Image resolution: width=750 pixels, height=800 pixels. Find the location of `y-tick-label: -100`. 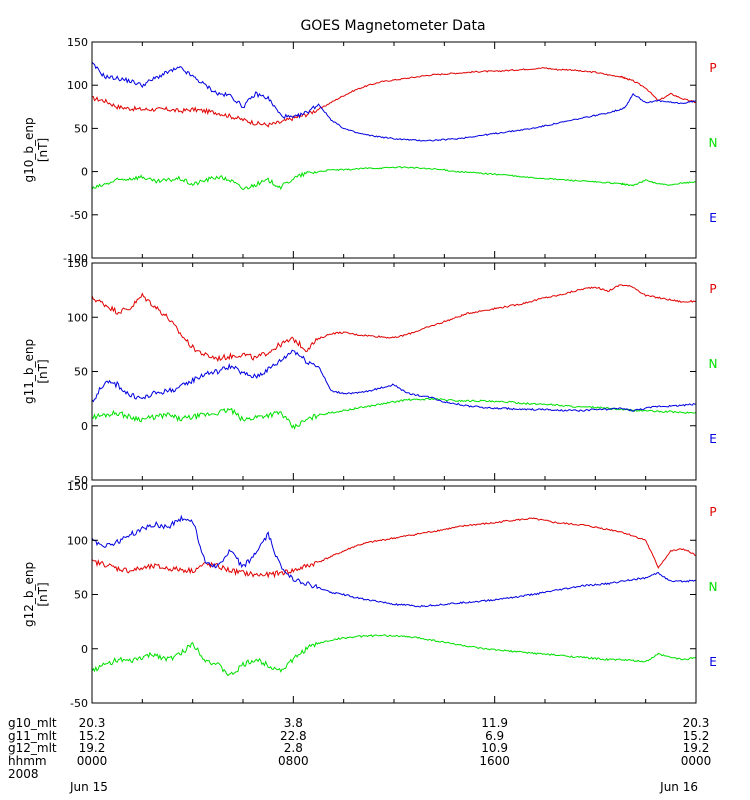

y-tick-label: -100 is located at coordinates (75, 258).